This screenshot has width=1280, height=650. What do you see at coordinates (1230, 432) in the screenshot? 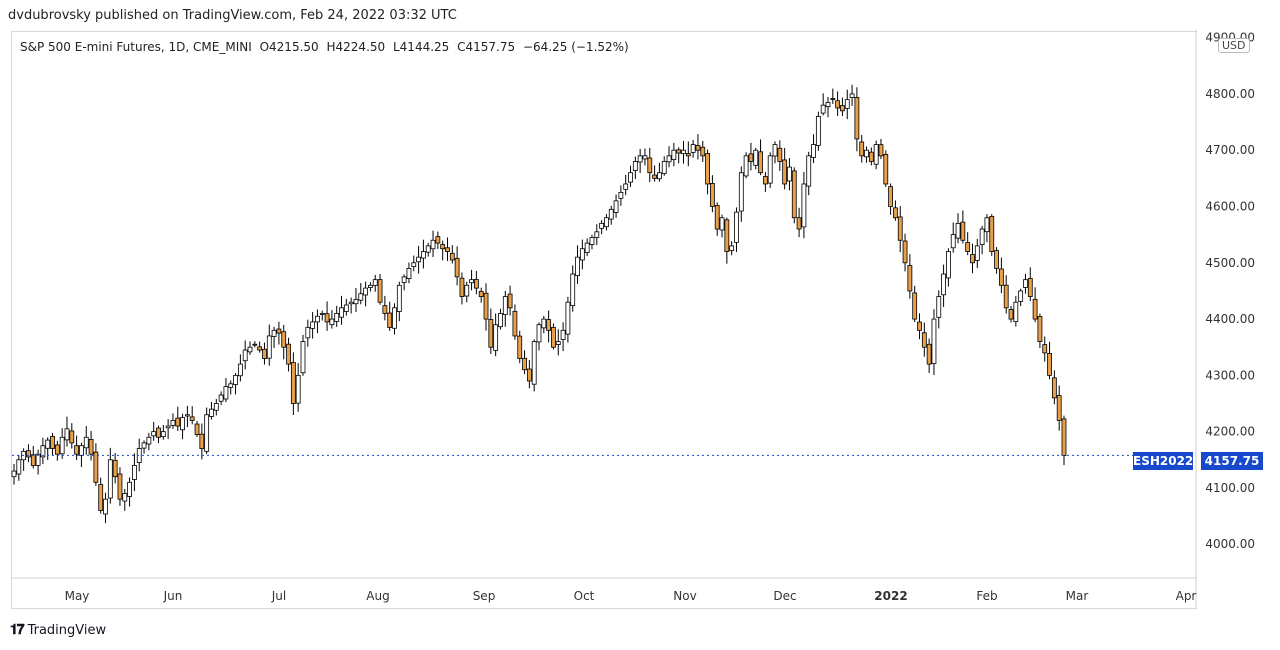
I see `y-tick-label: 4200.00` at bounding box center [1230, 432].